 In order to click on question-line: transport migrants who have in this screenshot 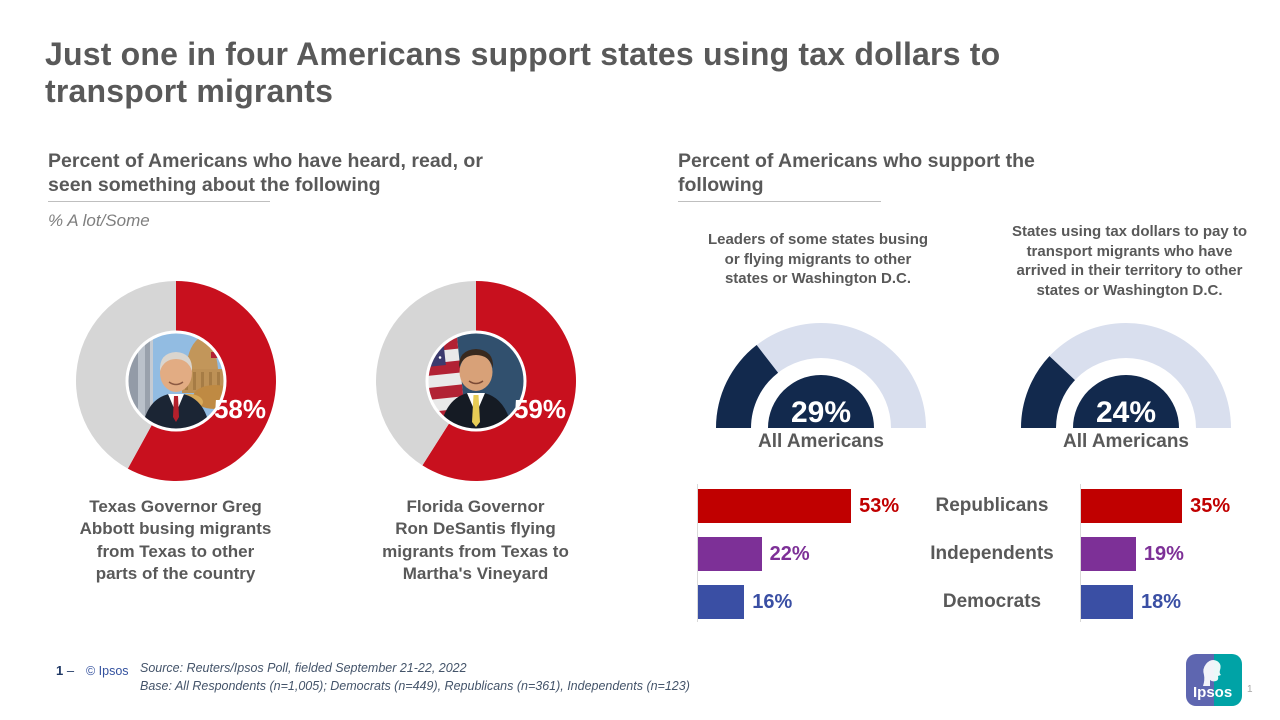, I will do `click(1129, 251)`.